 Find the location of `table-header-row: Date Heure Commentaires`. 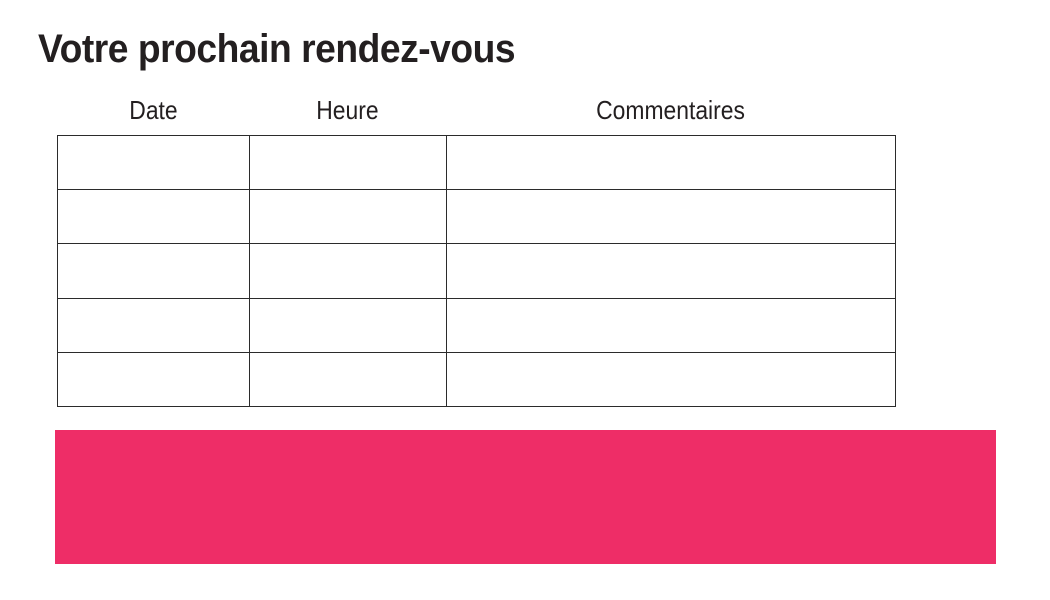

table-header-row: Date Heure Commentaires is located at coordinates (476, 110).